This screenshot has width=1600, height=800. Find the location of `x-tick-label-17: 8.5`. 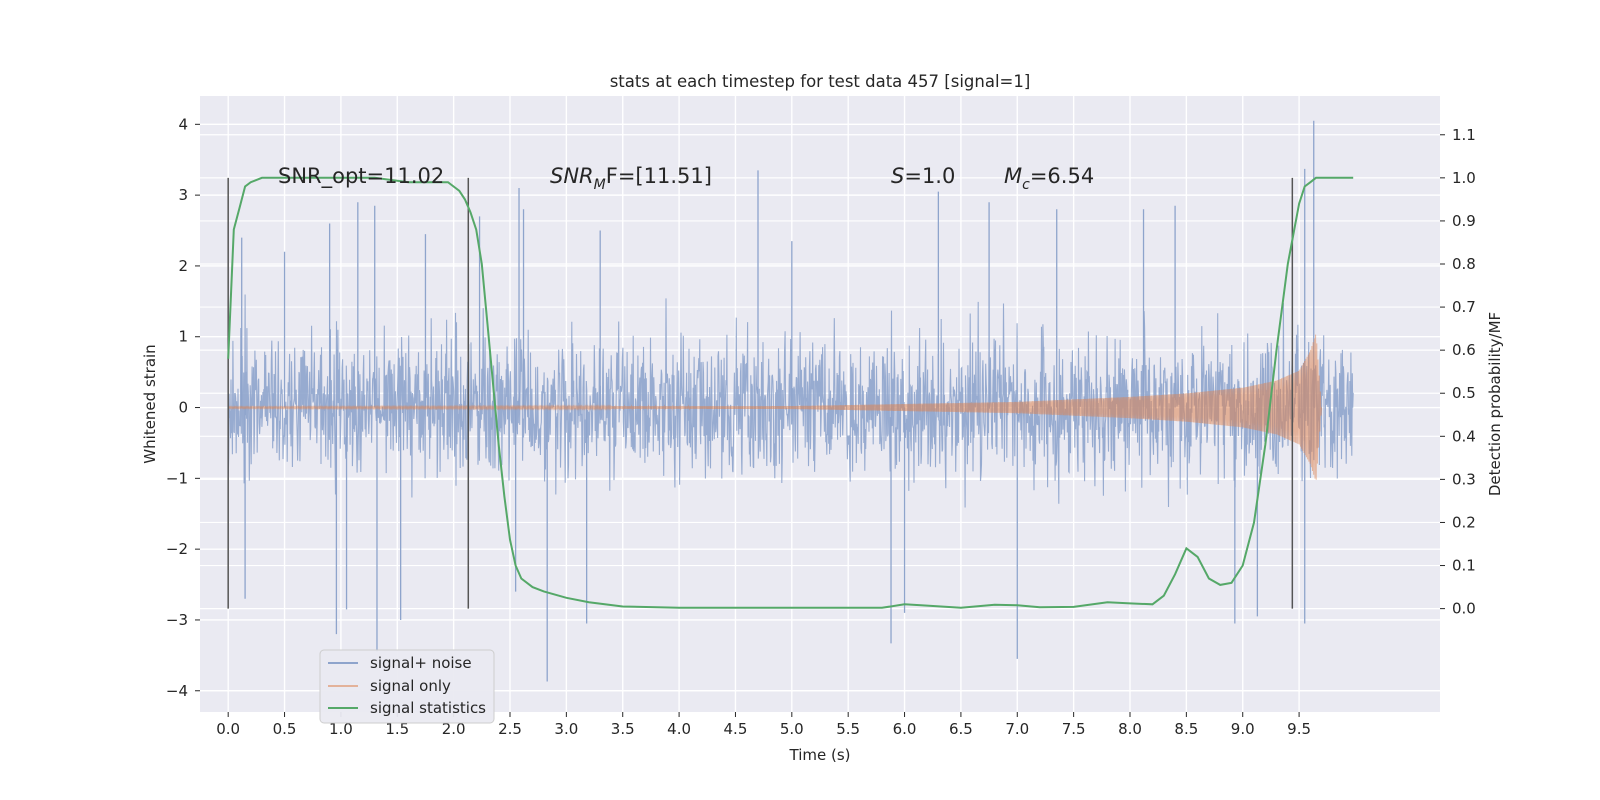

x-tick-label-17: 8.5 is located at coordinates (1186, 729).